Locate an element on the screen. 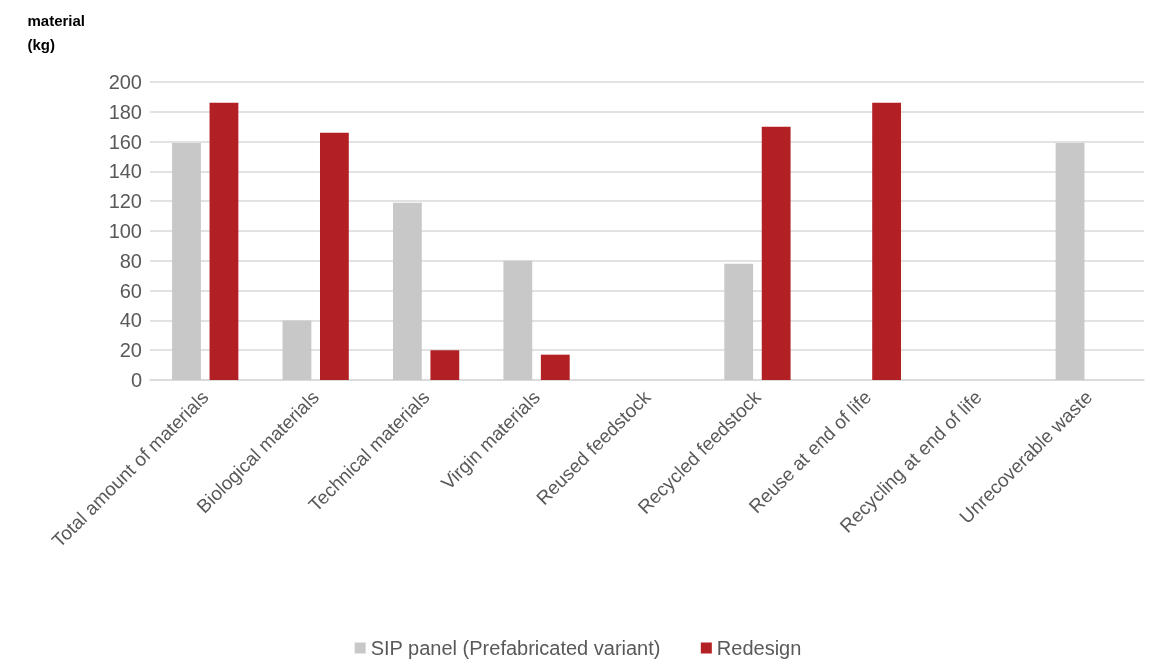 The width and height of the screenshot is (1156, 667). y-tick-label: 140 is located at coordinates (125, 171).